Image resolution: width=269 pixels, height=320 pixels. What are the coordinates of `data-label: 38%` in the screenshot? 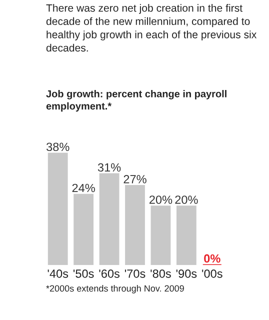 It's located at (58, 147).